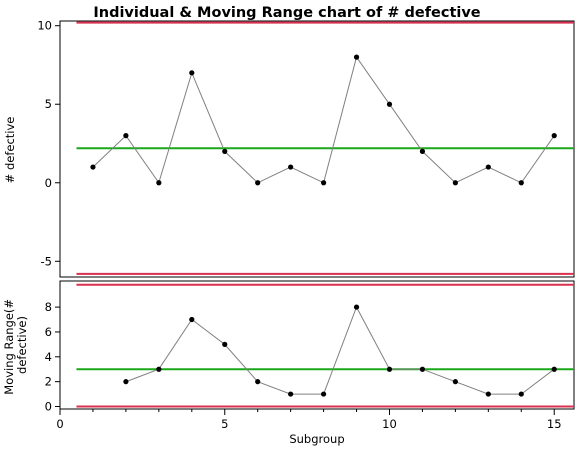  What do you see at coordinates (224, 424) in the screenshot?
I see `x-tick-label: 5` at bounding box center [224, 424].